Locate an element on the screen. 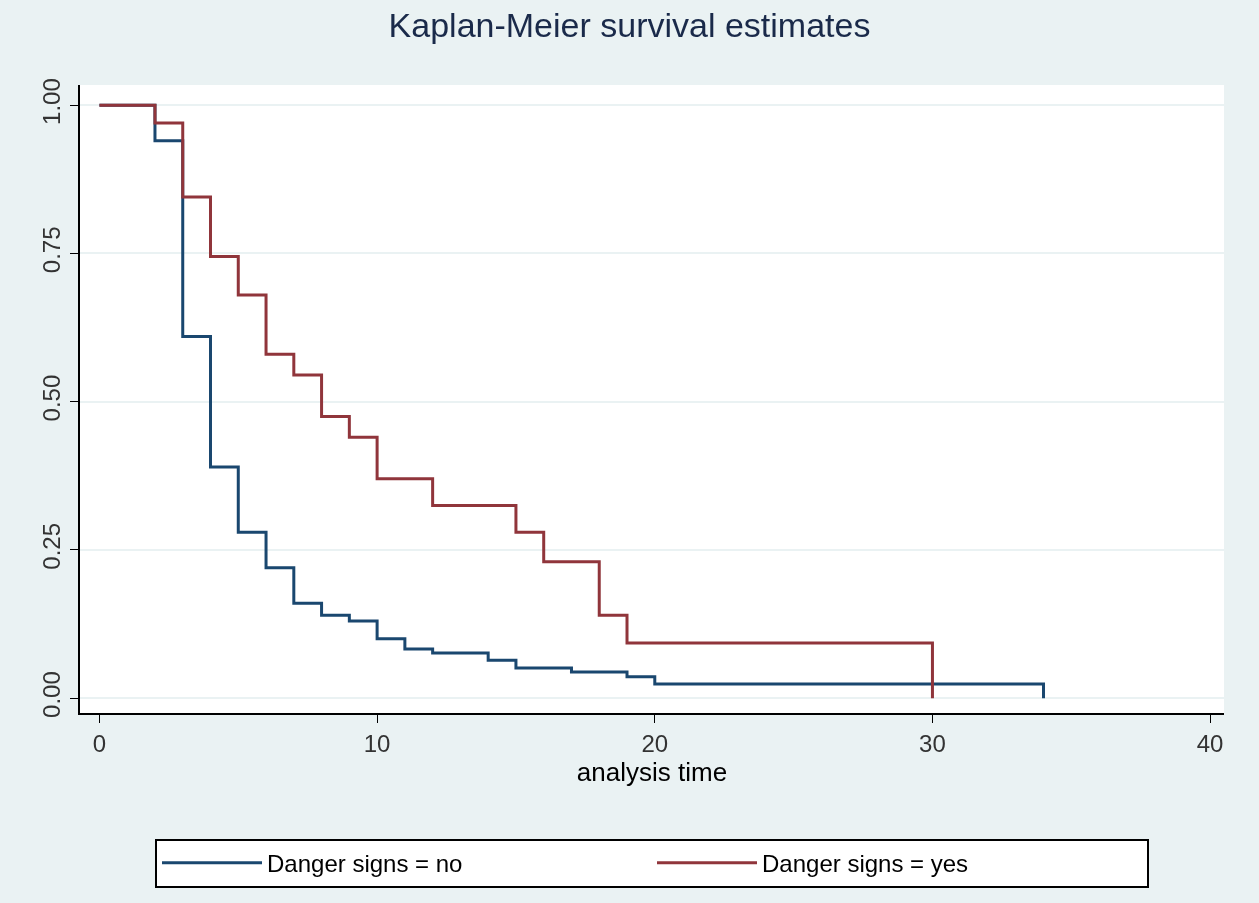 This screenshot has height=903, width=1259. x-tick-label: 30 is located at coordinates (932, 743).